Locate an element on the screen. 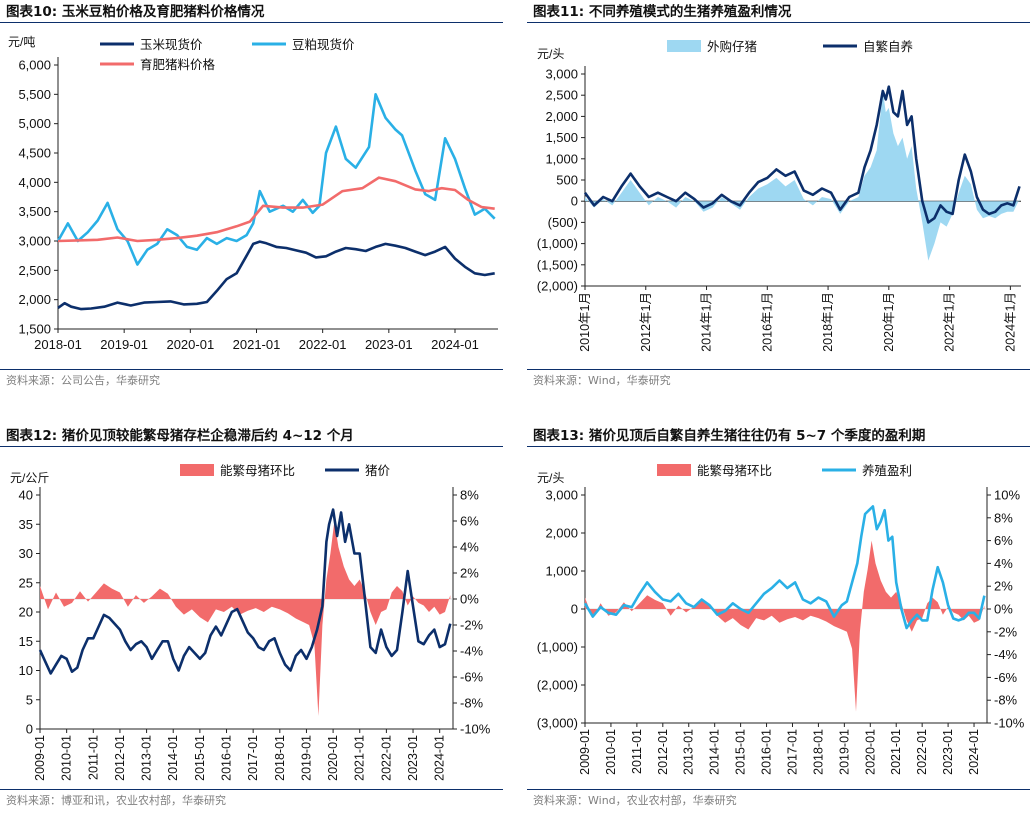 This screenshot has width=1030, height=813. legend-label: 养殖盈利 is located at coordinates (887, 470).